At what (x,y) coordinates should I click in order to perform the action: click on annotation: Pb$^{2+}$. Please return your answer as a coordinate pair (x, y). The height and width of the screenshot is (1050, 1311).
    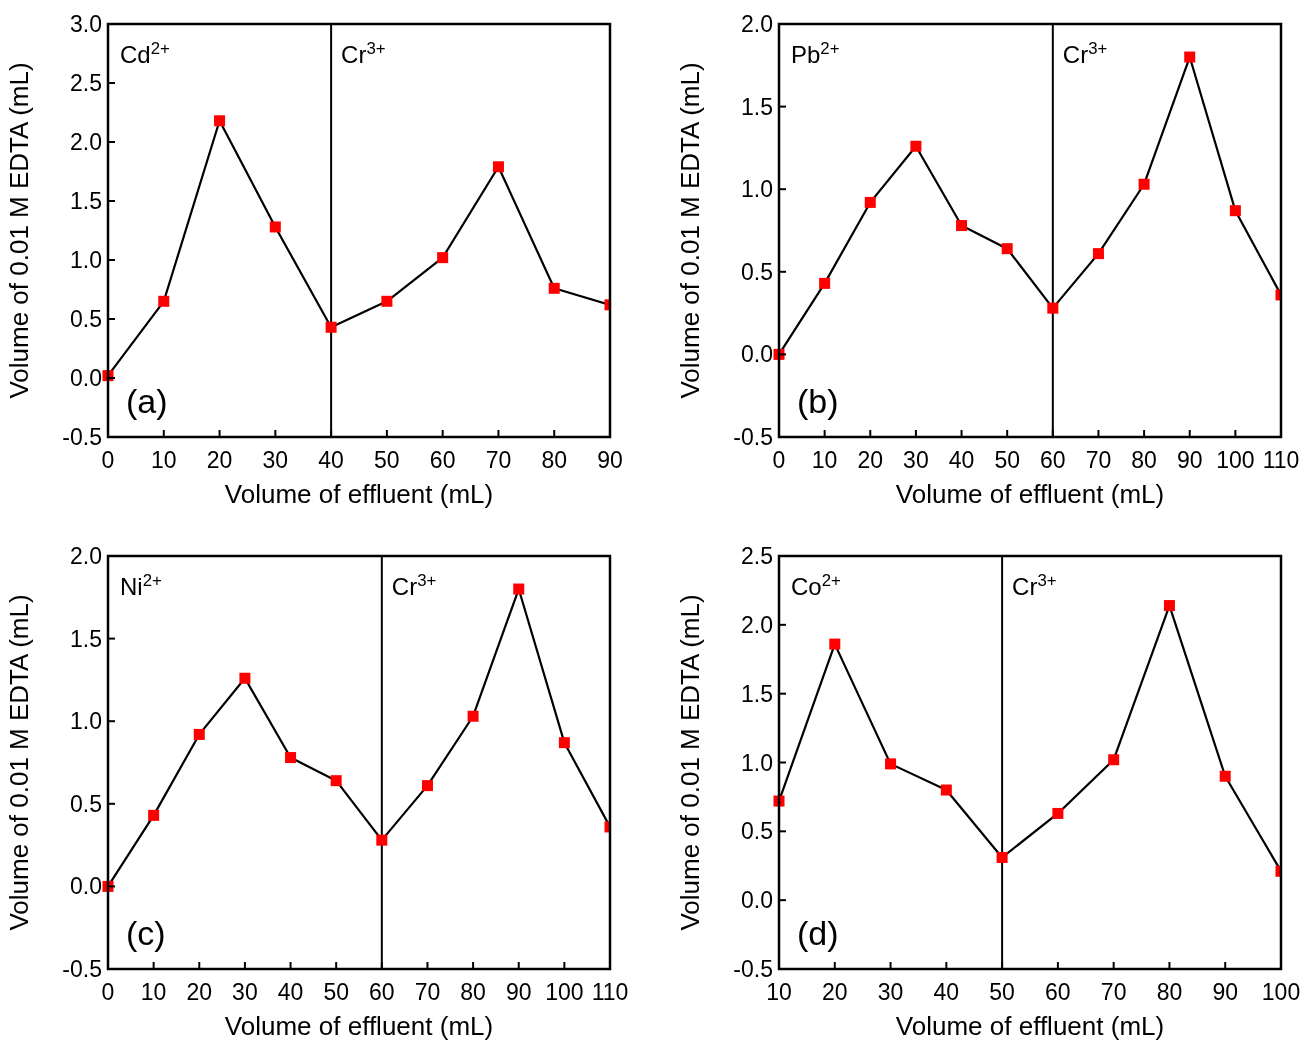
    Looking at the image, I should click on (815, 53).